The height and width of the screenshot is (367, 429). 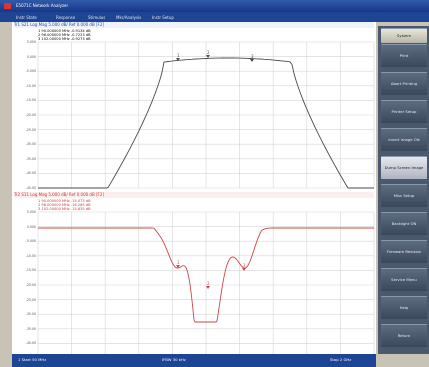 I want to click on window-title: E5071C Network Analyzer, so click(x=42, y=5).